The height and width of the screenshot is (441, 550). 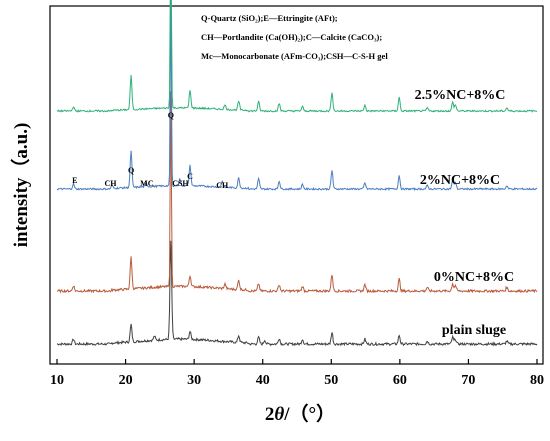 I want to click on x-tick-label: 50, so click(x=331, y=380).